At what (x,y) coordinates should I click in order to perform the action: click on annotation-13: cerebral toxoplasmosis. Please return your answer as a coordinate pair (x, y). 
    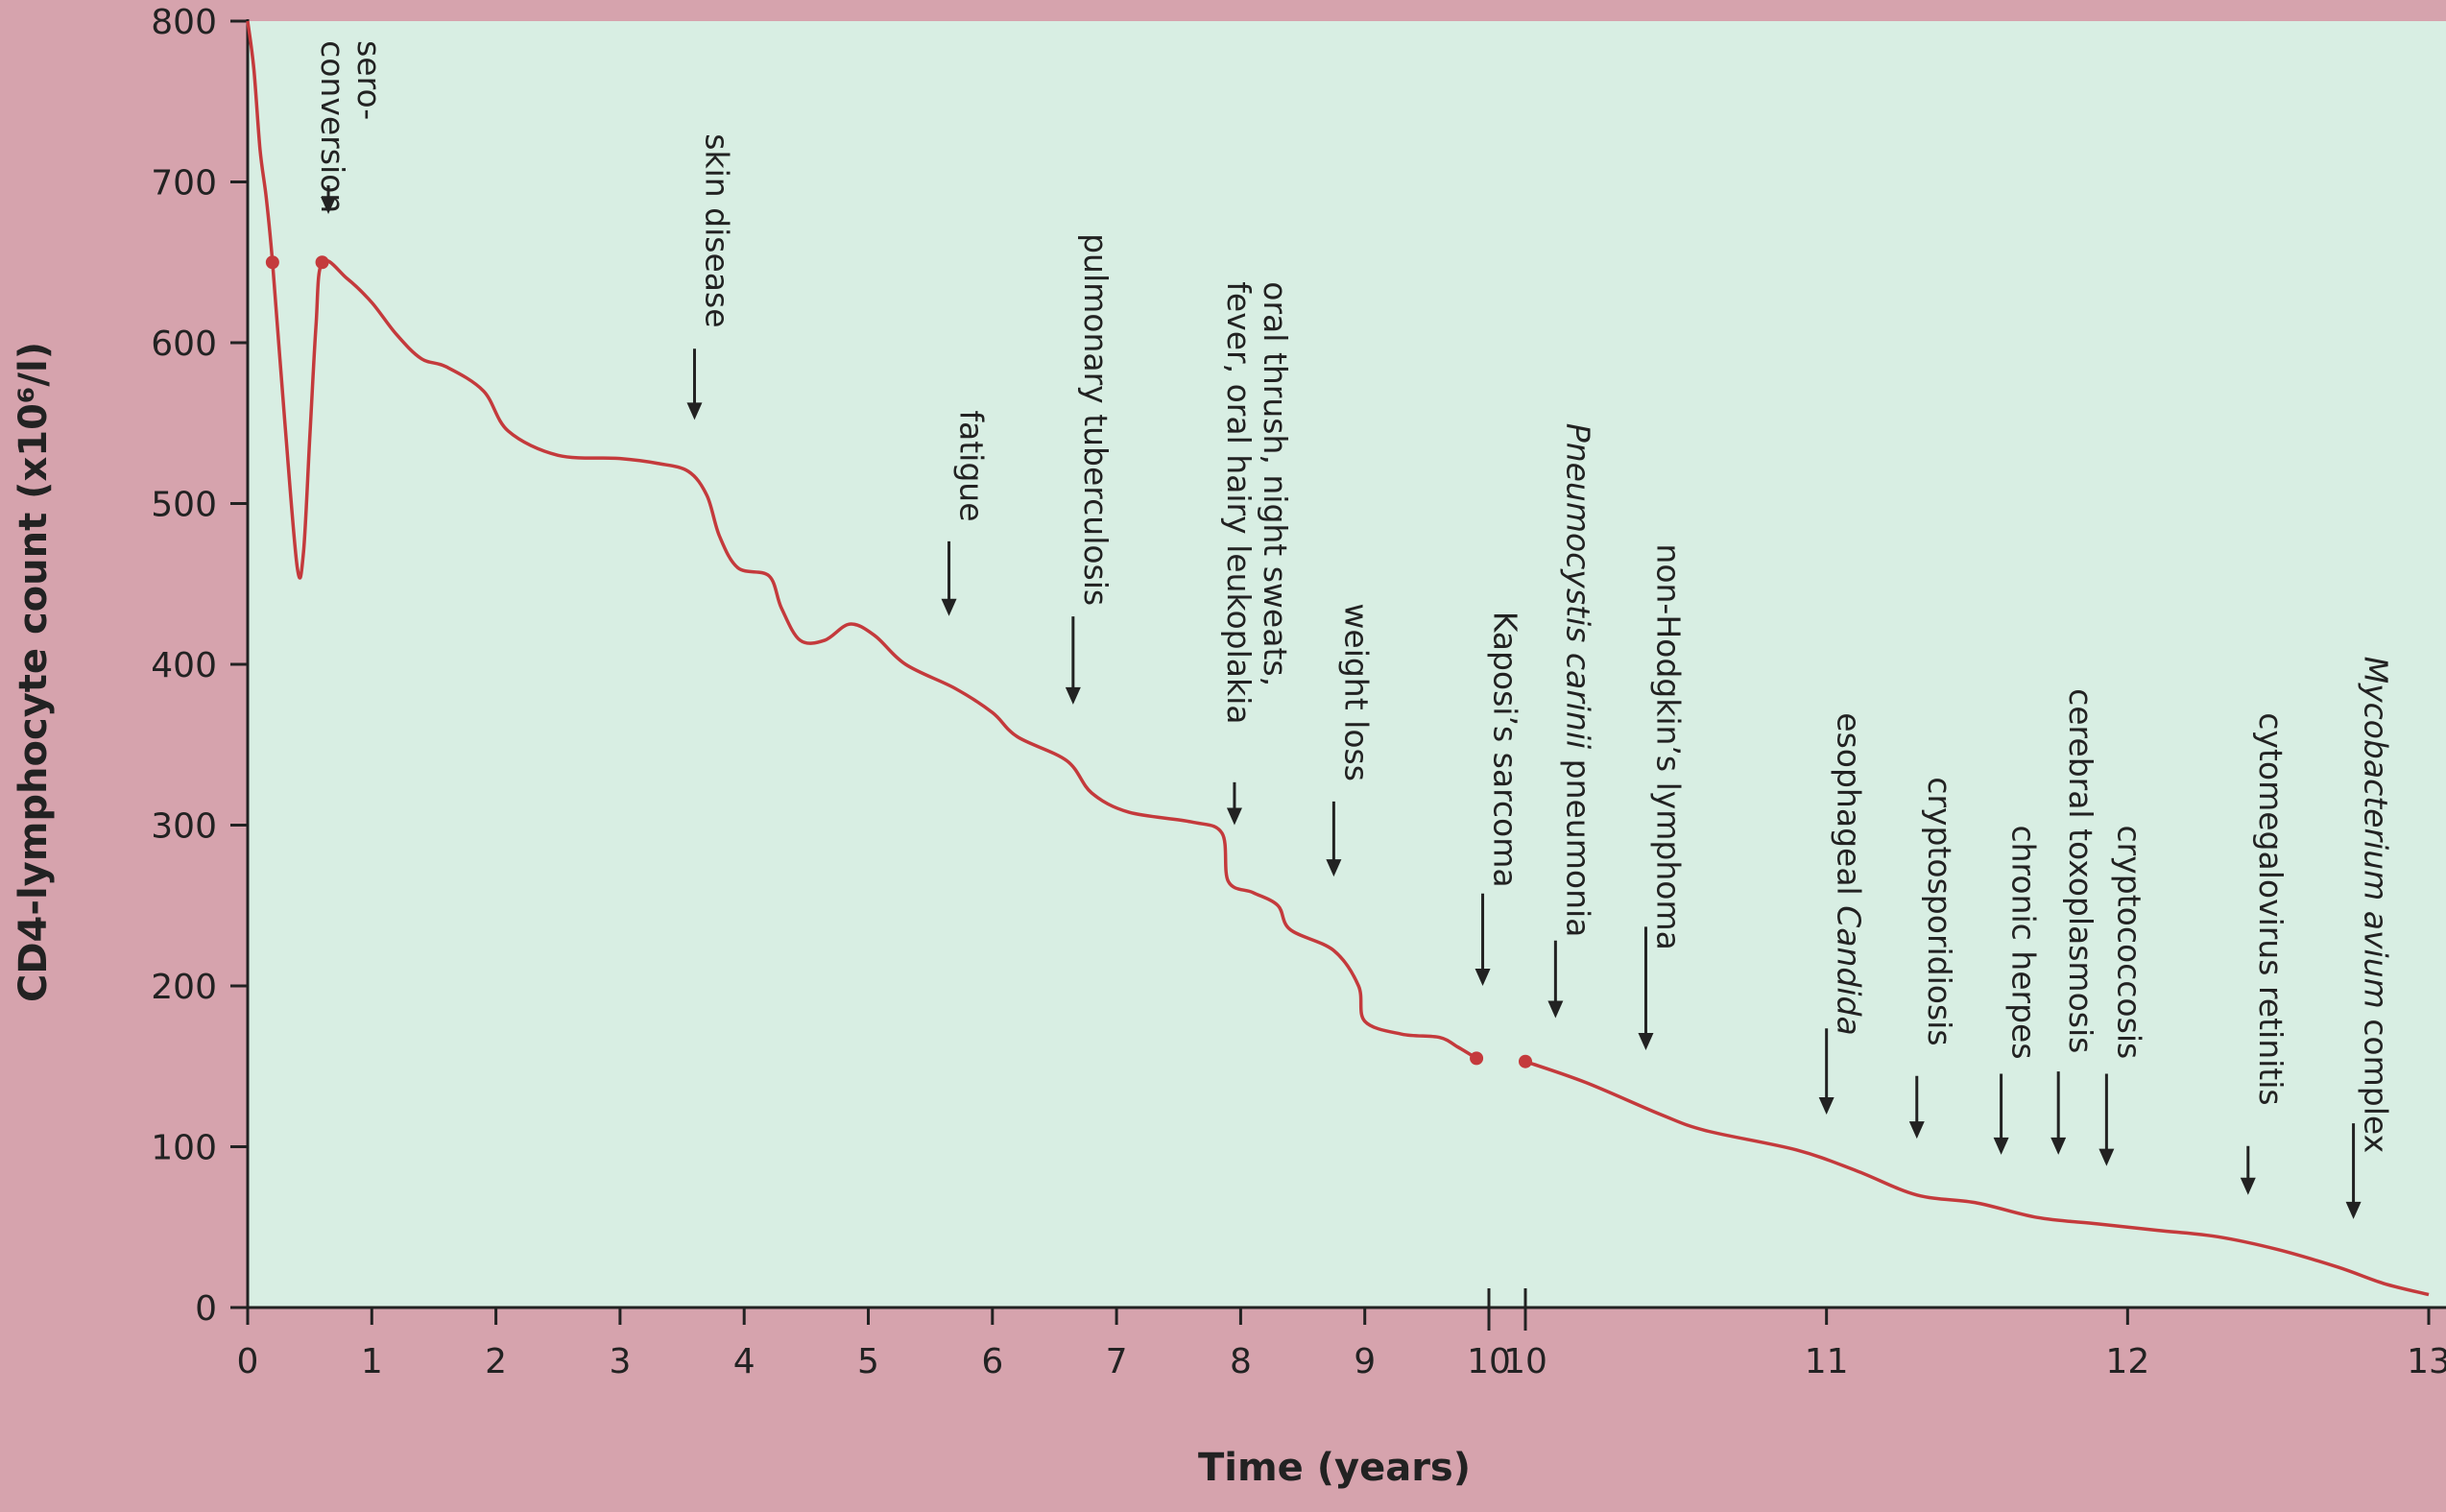
    Looking at the image, I should click on (2074, 921).